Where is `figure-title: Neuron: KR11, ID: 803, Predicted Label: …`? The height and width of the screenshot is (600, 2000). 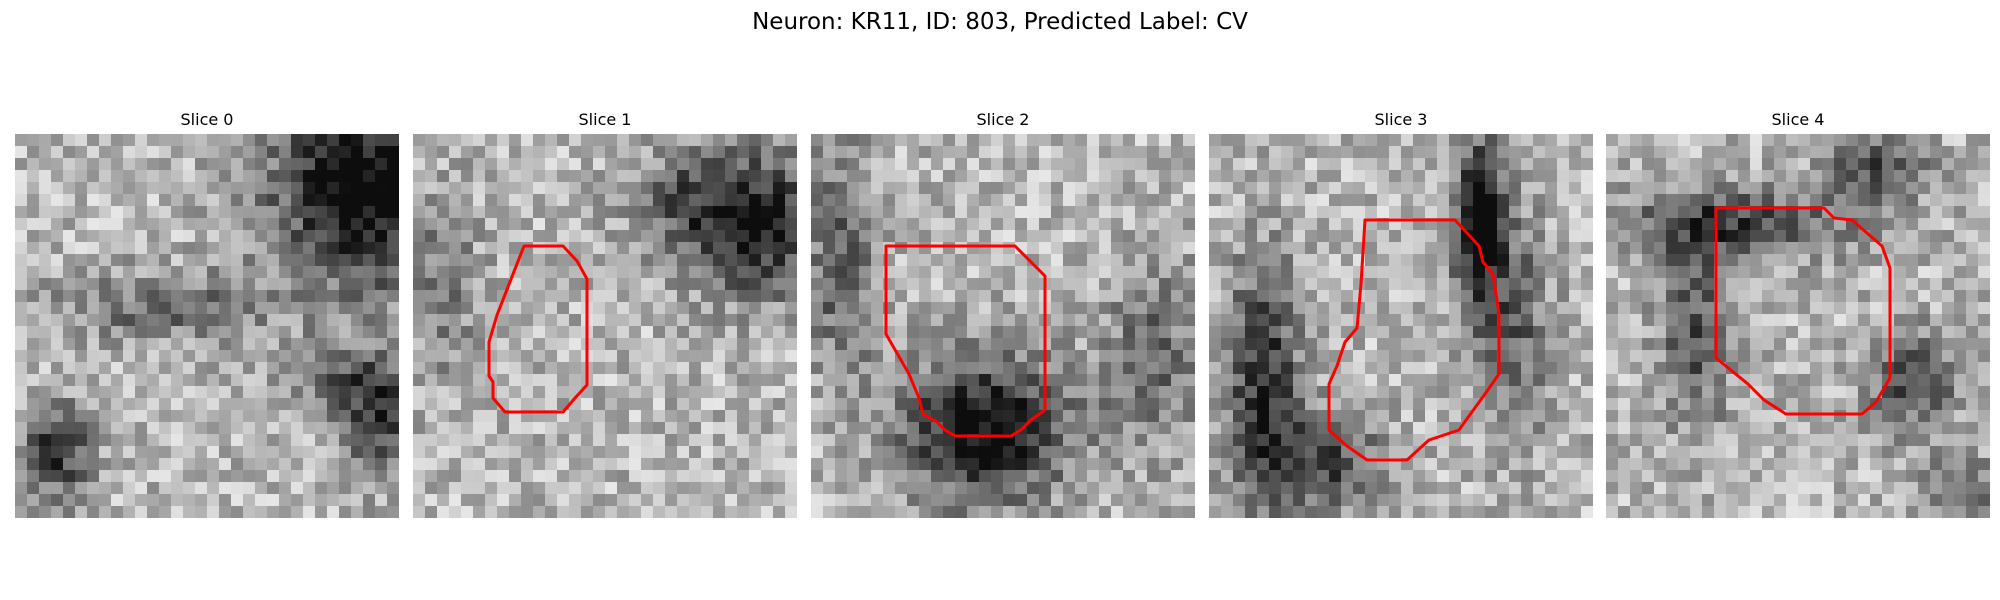
figure-title: Neuron: KR11, ID: 803, Predicted Label: … is located at coordinates (1000, 22).